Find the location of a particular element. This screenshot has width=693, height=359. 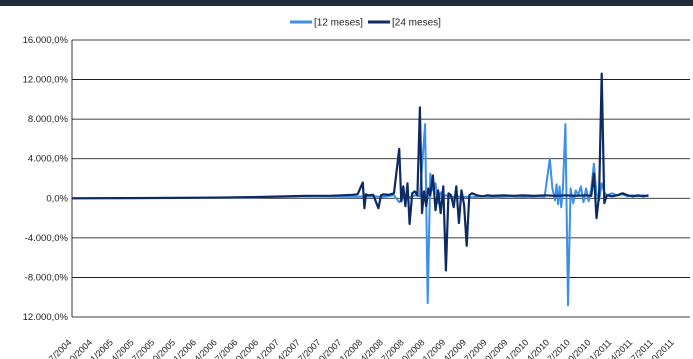

legend-item-12-meses: [12 meses] is located at coordinates (326, 23).